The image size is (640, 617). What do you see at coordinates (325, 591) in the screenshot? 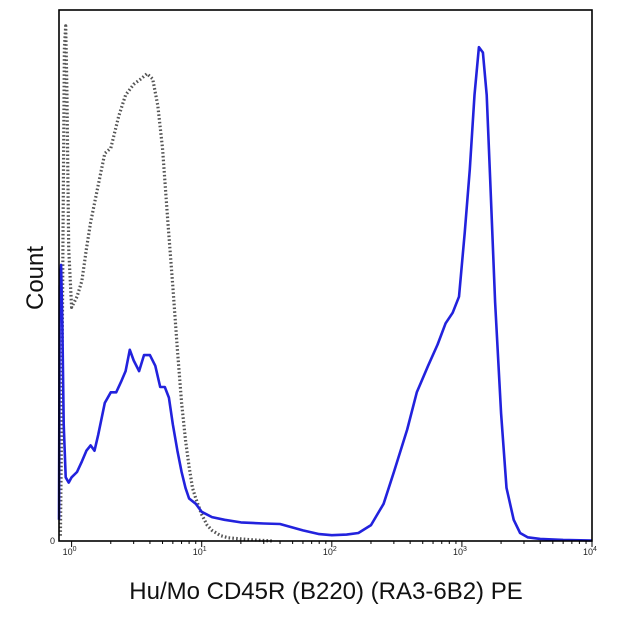
I see `x-axis-title: Hu/Mo CD45R (B220) (RA3-6B2) PE` at bounding box center [325, 591].